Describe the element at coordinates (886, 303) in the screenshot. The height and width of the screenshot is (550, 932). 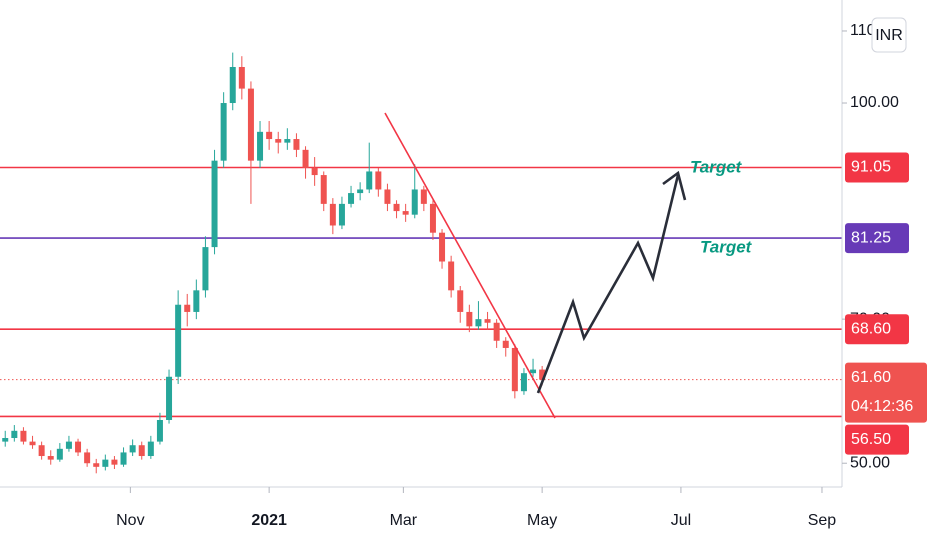
I see `price-labels: 91.05 81.25 68.60 61.60 04:12:36 56.50` at that location.